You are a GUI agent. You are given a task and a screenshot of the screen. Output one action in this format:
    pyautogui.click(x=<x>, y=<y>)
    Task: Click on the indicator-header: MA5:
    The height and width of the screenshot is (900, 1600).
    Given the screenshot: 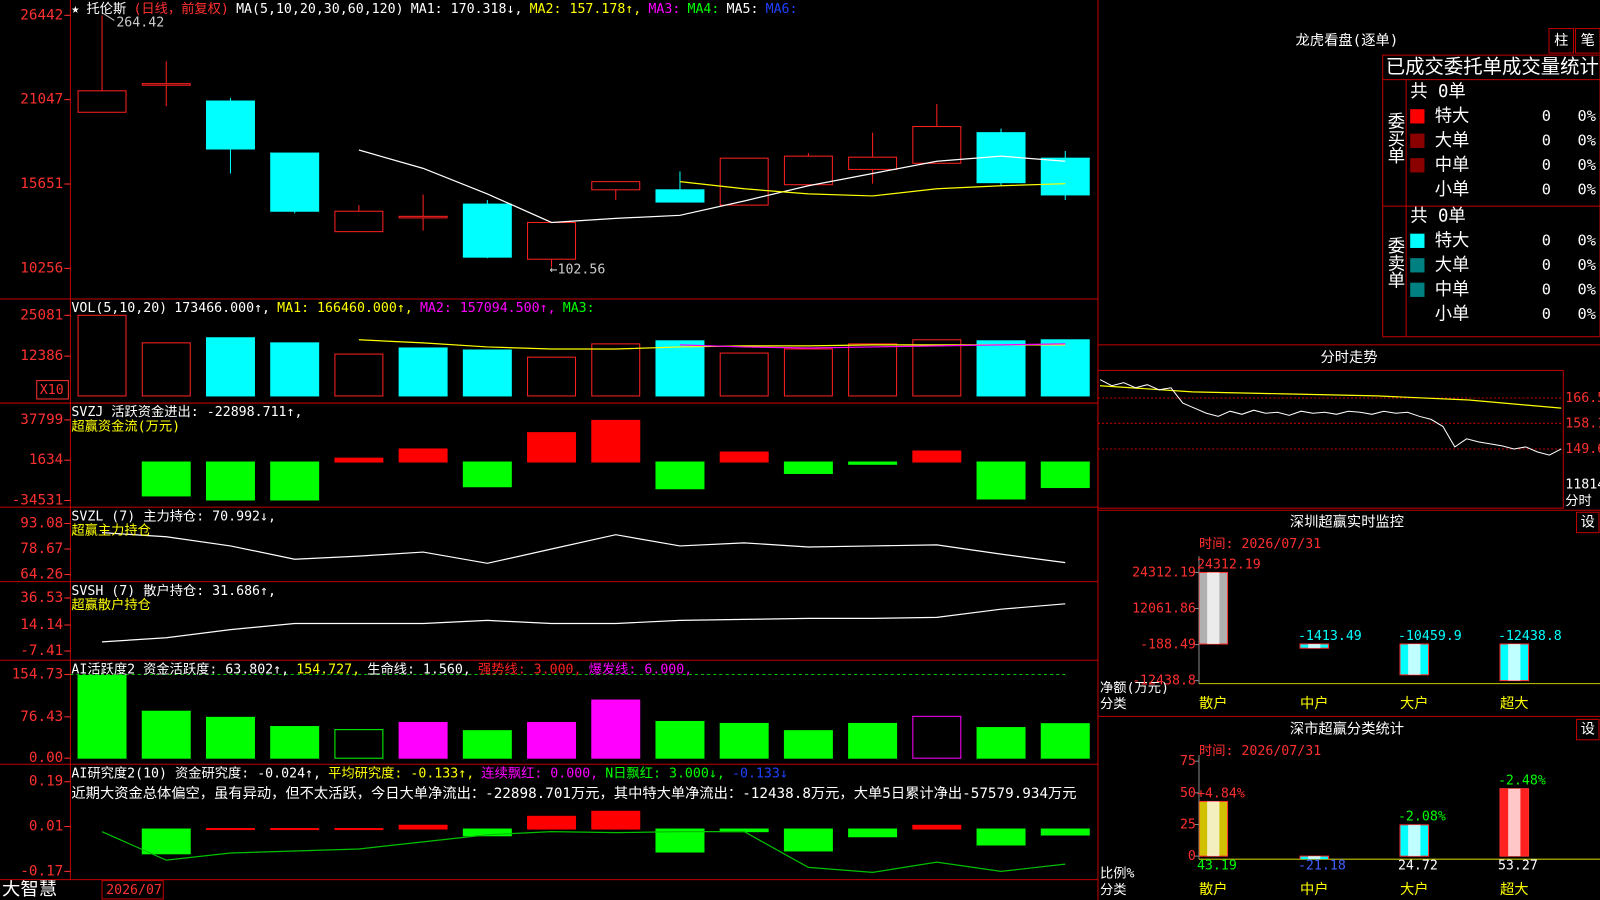 What is the action you would take?
    pyautogui.click(x=743, y=9)
    